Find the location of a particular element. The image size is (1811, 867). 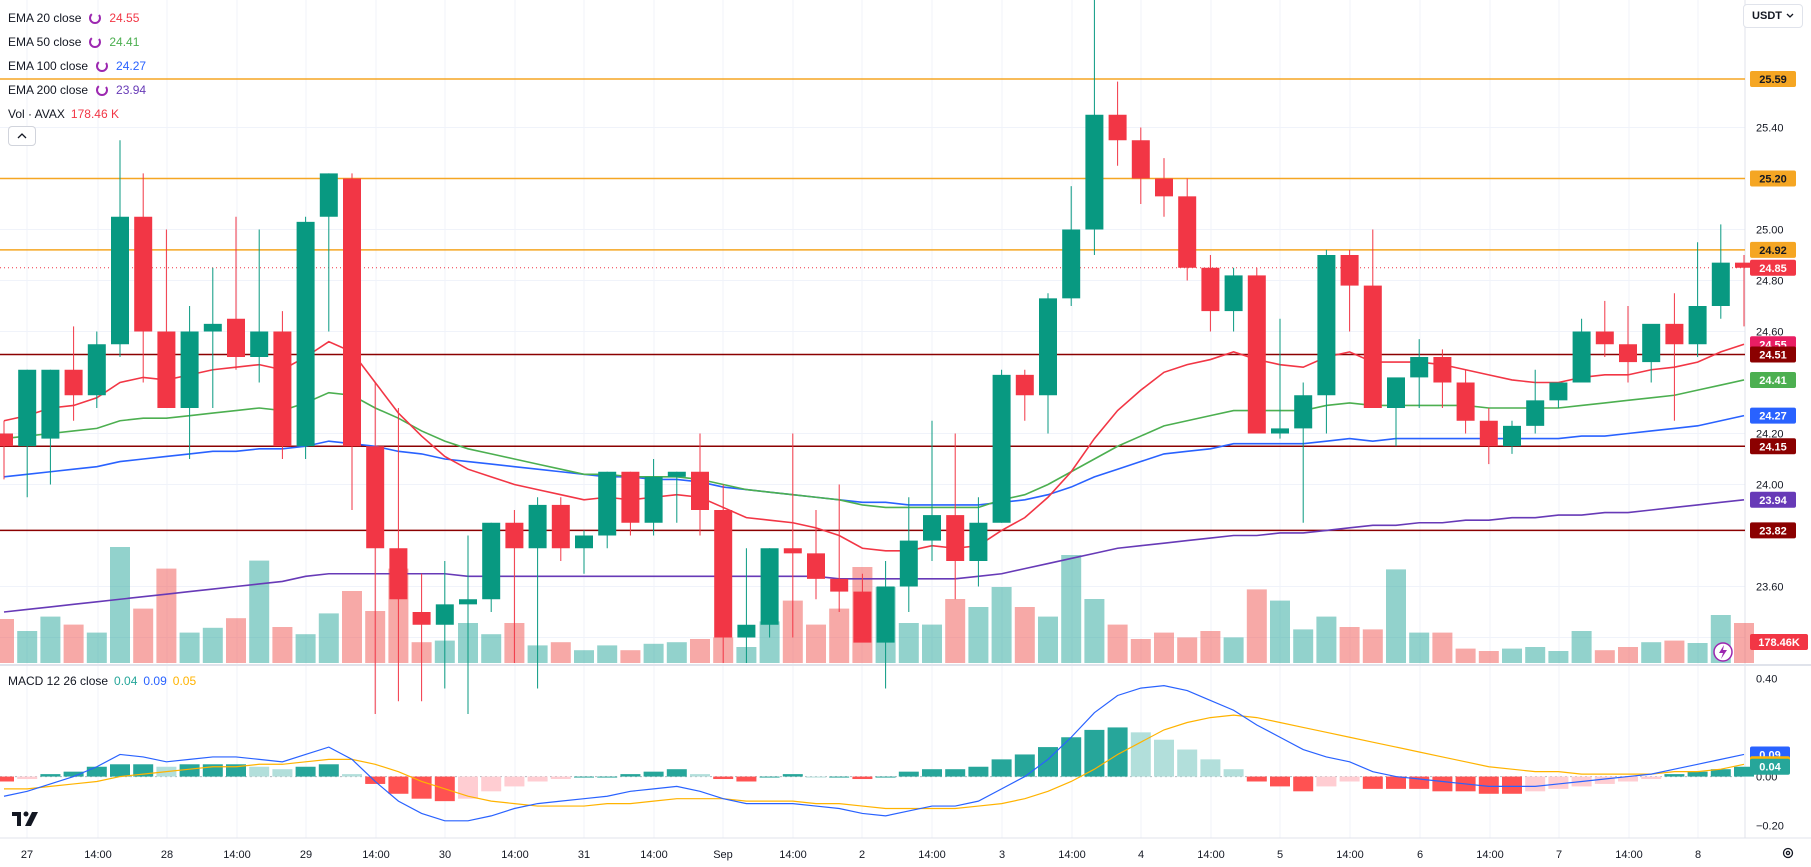

legend-ema20: EMA 20 close 24.55 is located at coordinates (77, 18).